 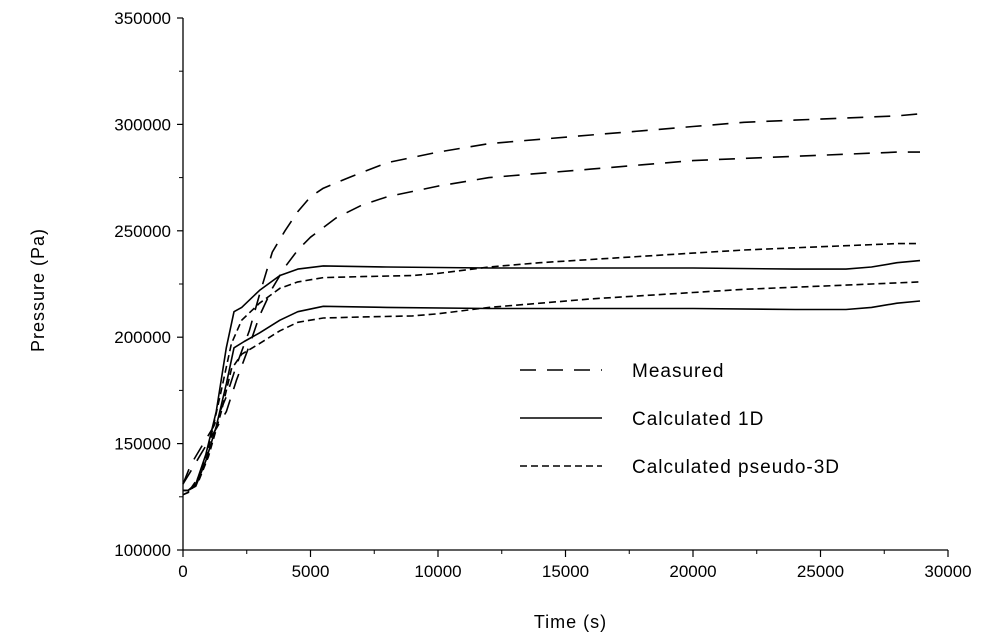 I want to click on legend-label-3: Calculated pseudo-3D, so click(x=736, y=467).